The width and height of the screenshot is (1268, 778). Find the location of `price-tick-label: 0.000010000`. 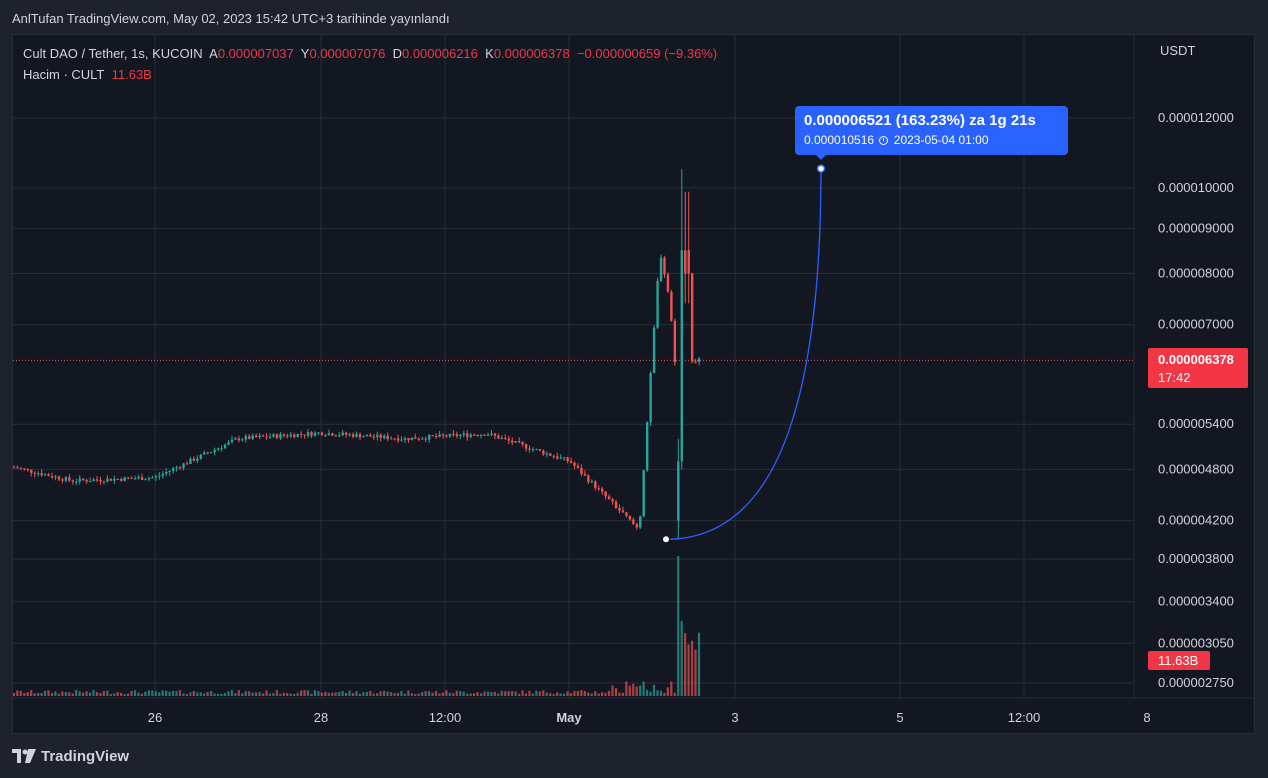

price-tick-label: 0.000010000 is located at coordinates (1196, 187).